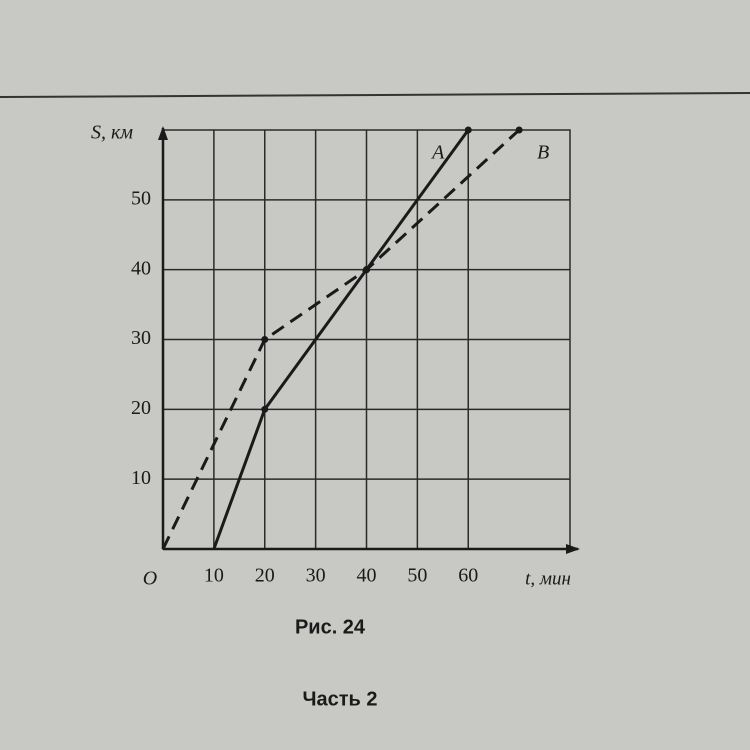 The image size is (750, 750). Describe the element at coordinates (141, 198) in the screenshot. I see `y-tick-label: 50` at that location.